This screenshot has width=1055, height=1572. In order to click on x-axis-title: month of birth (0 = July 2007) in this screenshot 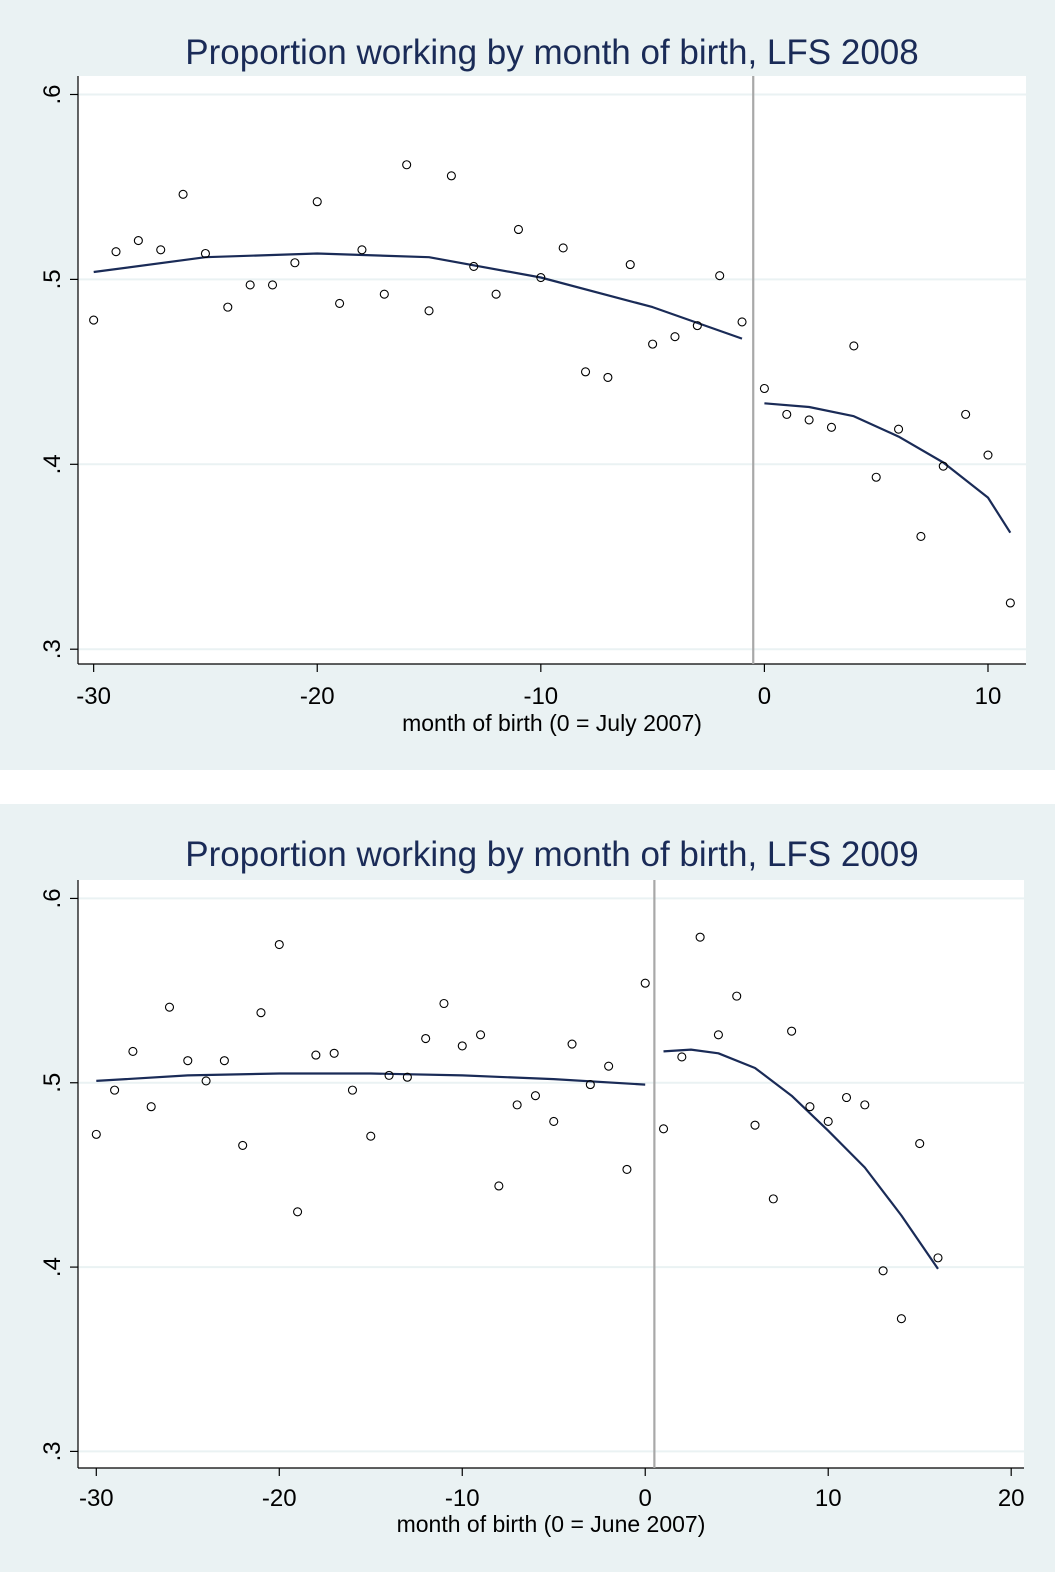, I will do `click(552, 723)`.